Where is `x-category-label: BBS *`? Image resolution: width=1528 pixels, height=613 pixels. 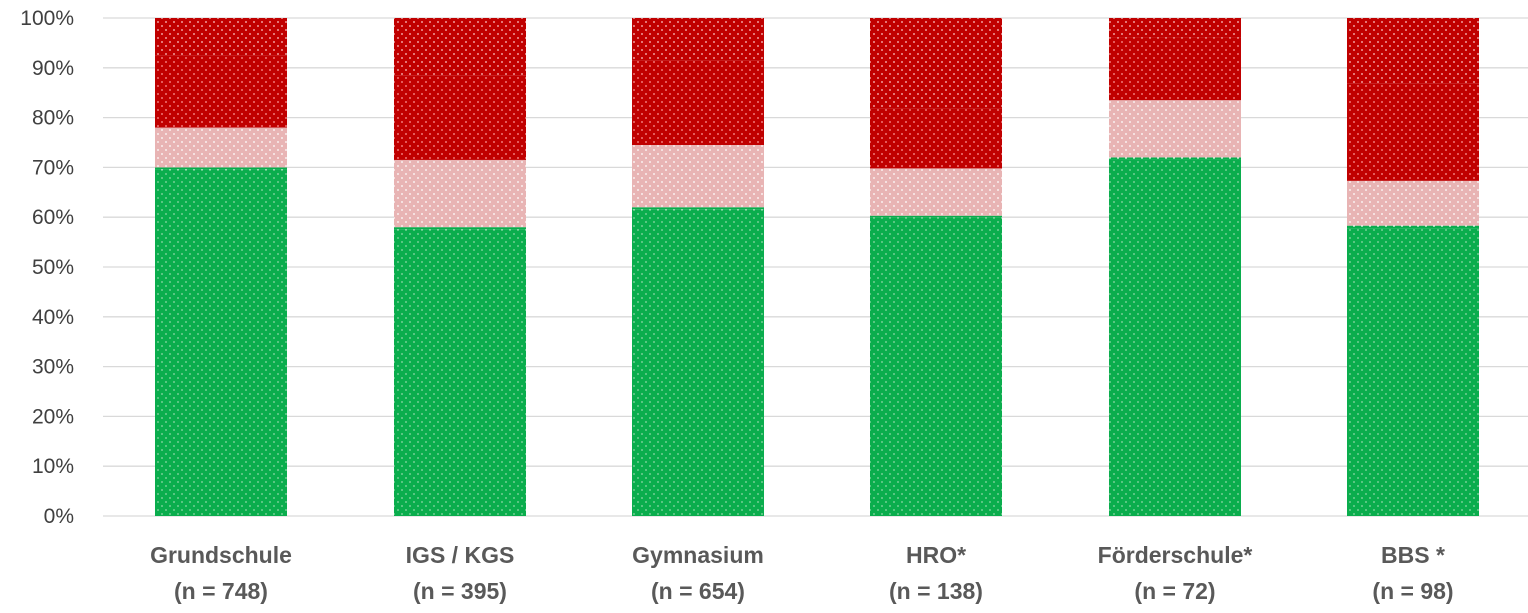
x-category-label: BBS * is located at coordinates (1413, 555).